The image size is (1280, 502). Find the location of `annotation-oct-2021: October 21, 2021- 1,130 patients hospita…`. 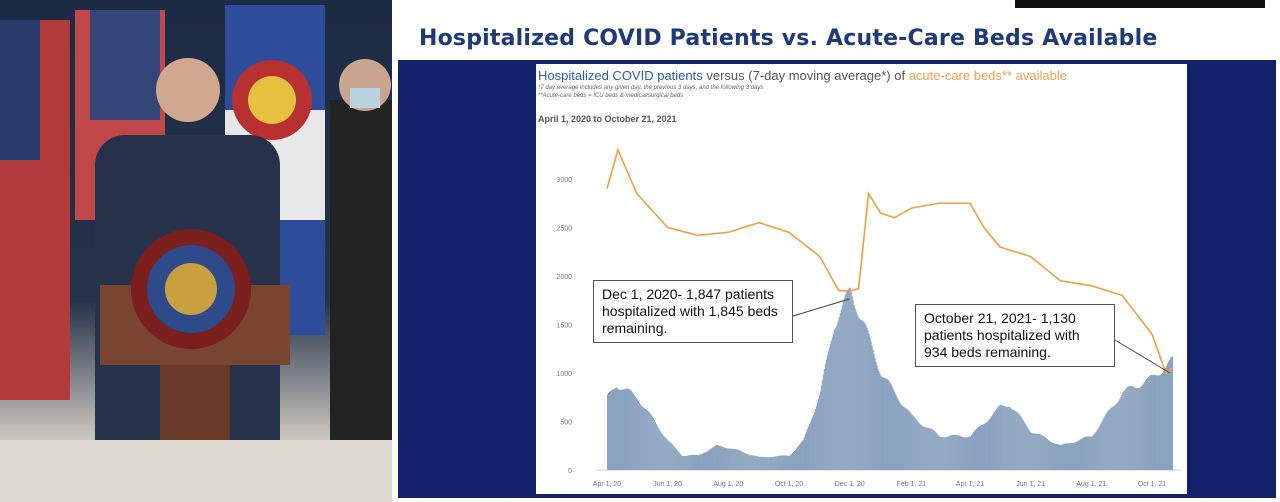

annotation-oct-2021: October 21, 2021- 1,130 patients hospita… is located at coordinates (1015, 335).